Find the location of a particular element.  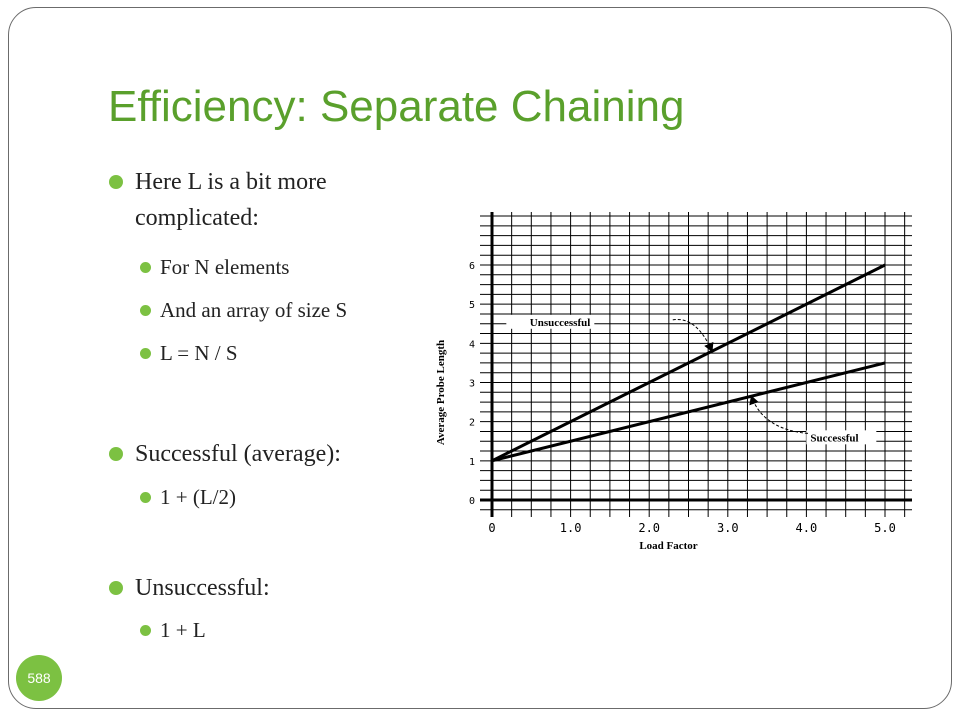

bullet-complicated-text: Here L is a bit more complicated: is located at coordinates (231, 200).